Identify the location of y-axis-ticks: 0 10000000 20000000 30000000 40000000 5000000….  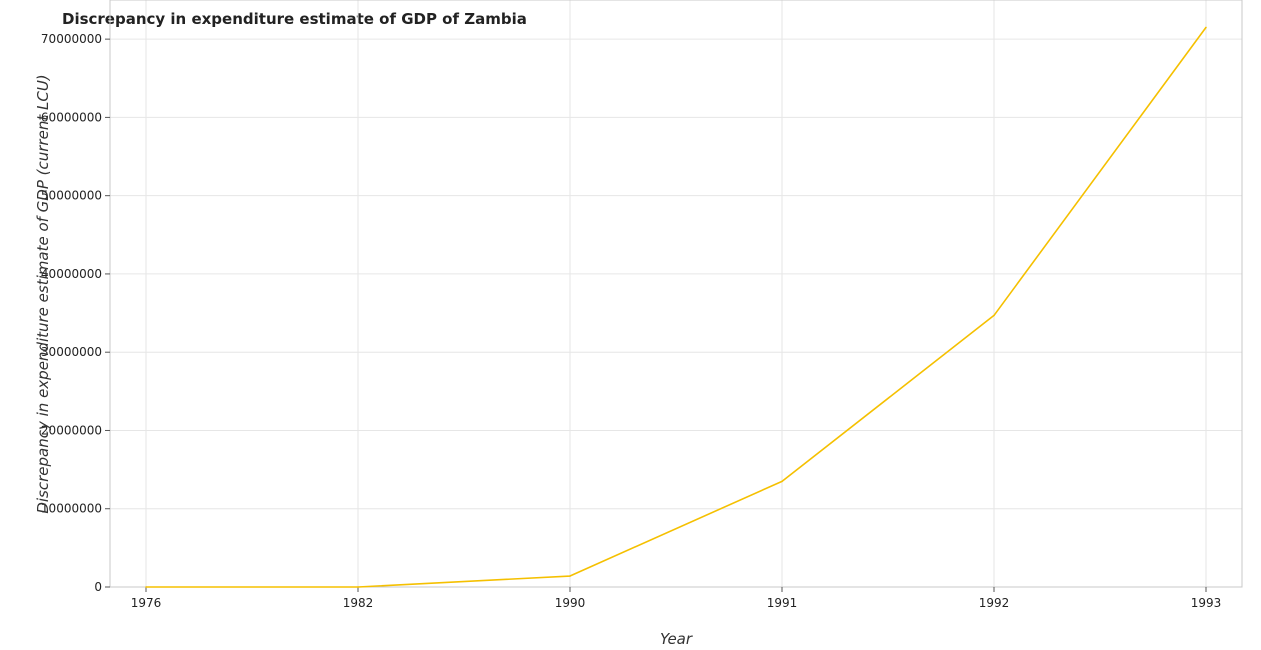
(75, 313).